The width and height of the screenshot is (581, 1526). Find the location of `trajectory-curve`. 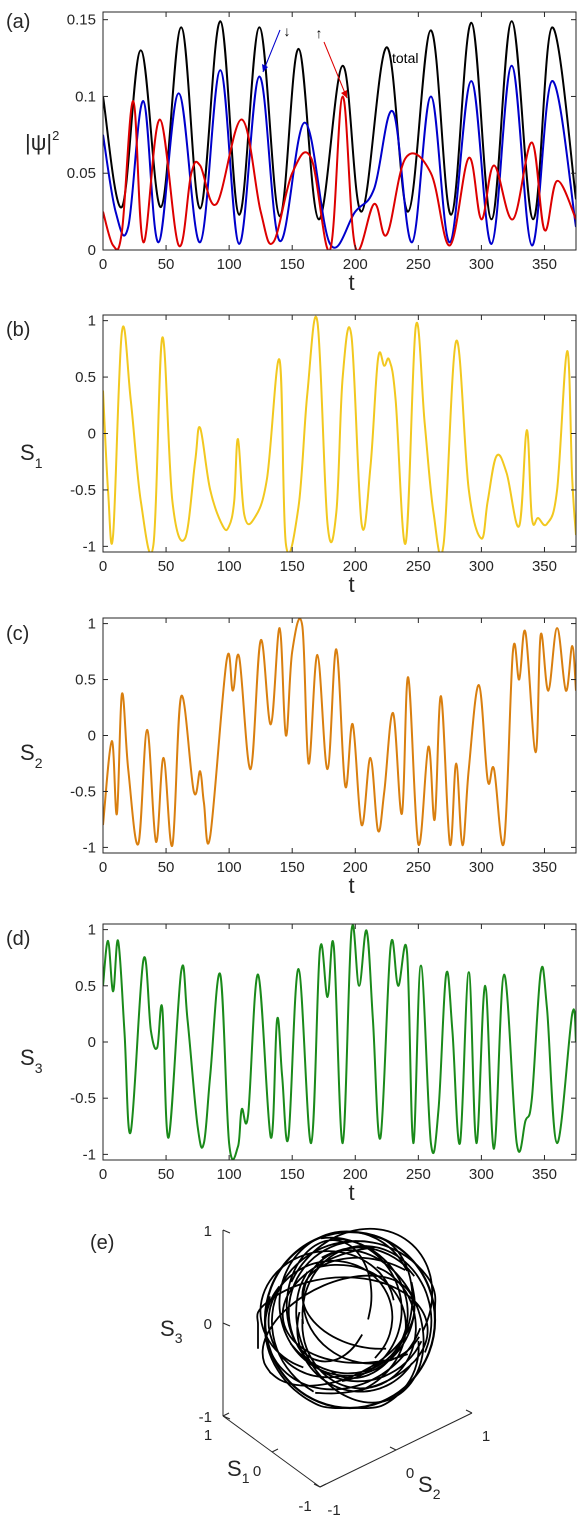

trajectory-curve is located at coordinates (346, 1318).